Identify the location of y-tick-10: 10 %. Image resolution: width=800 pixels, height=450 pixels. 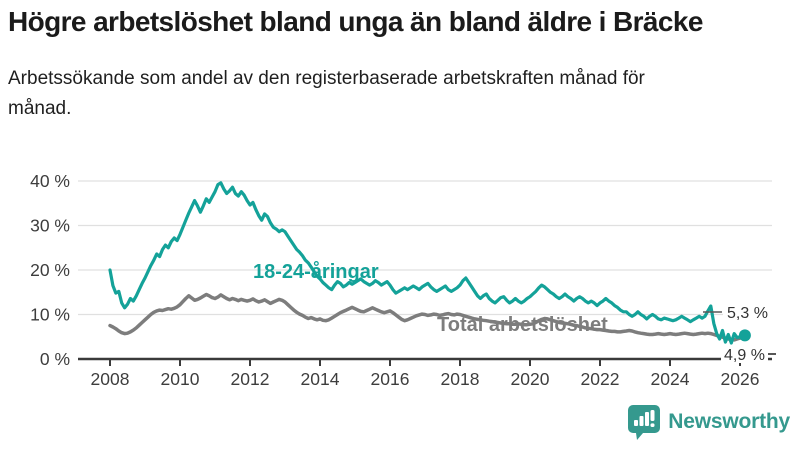
(50, 315).